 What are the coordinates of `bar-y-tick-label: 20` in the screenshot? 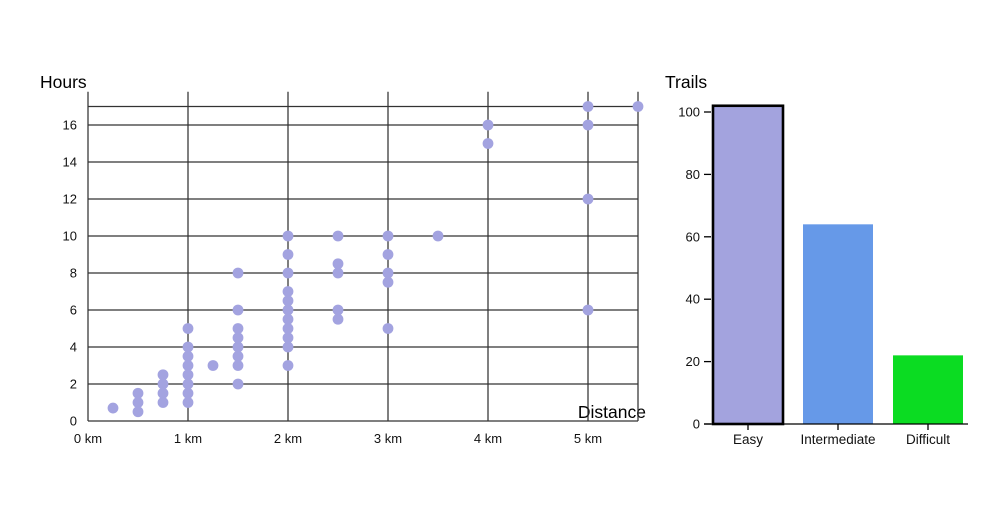 It's located at (693, 361).